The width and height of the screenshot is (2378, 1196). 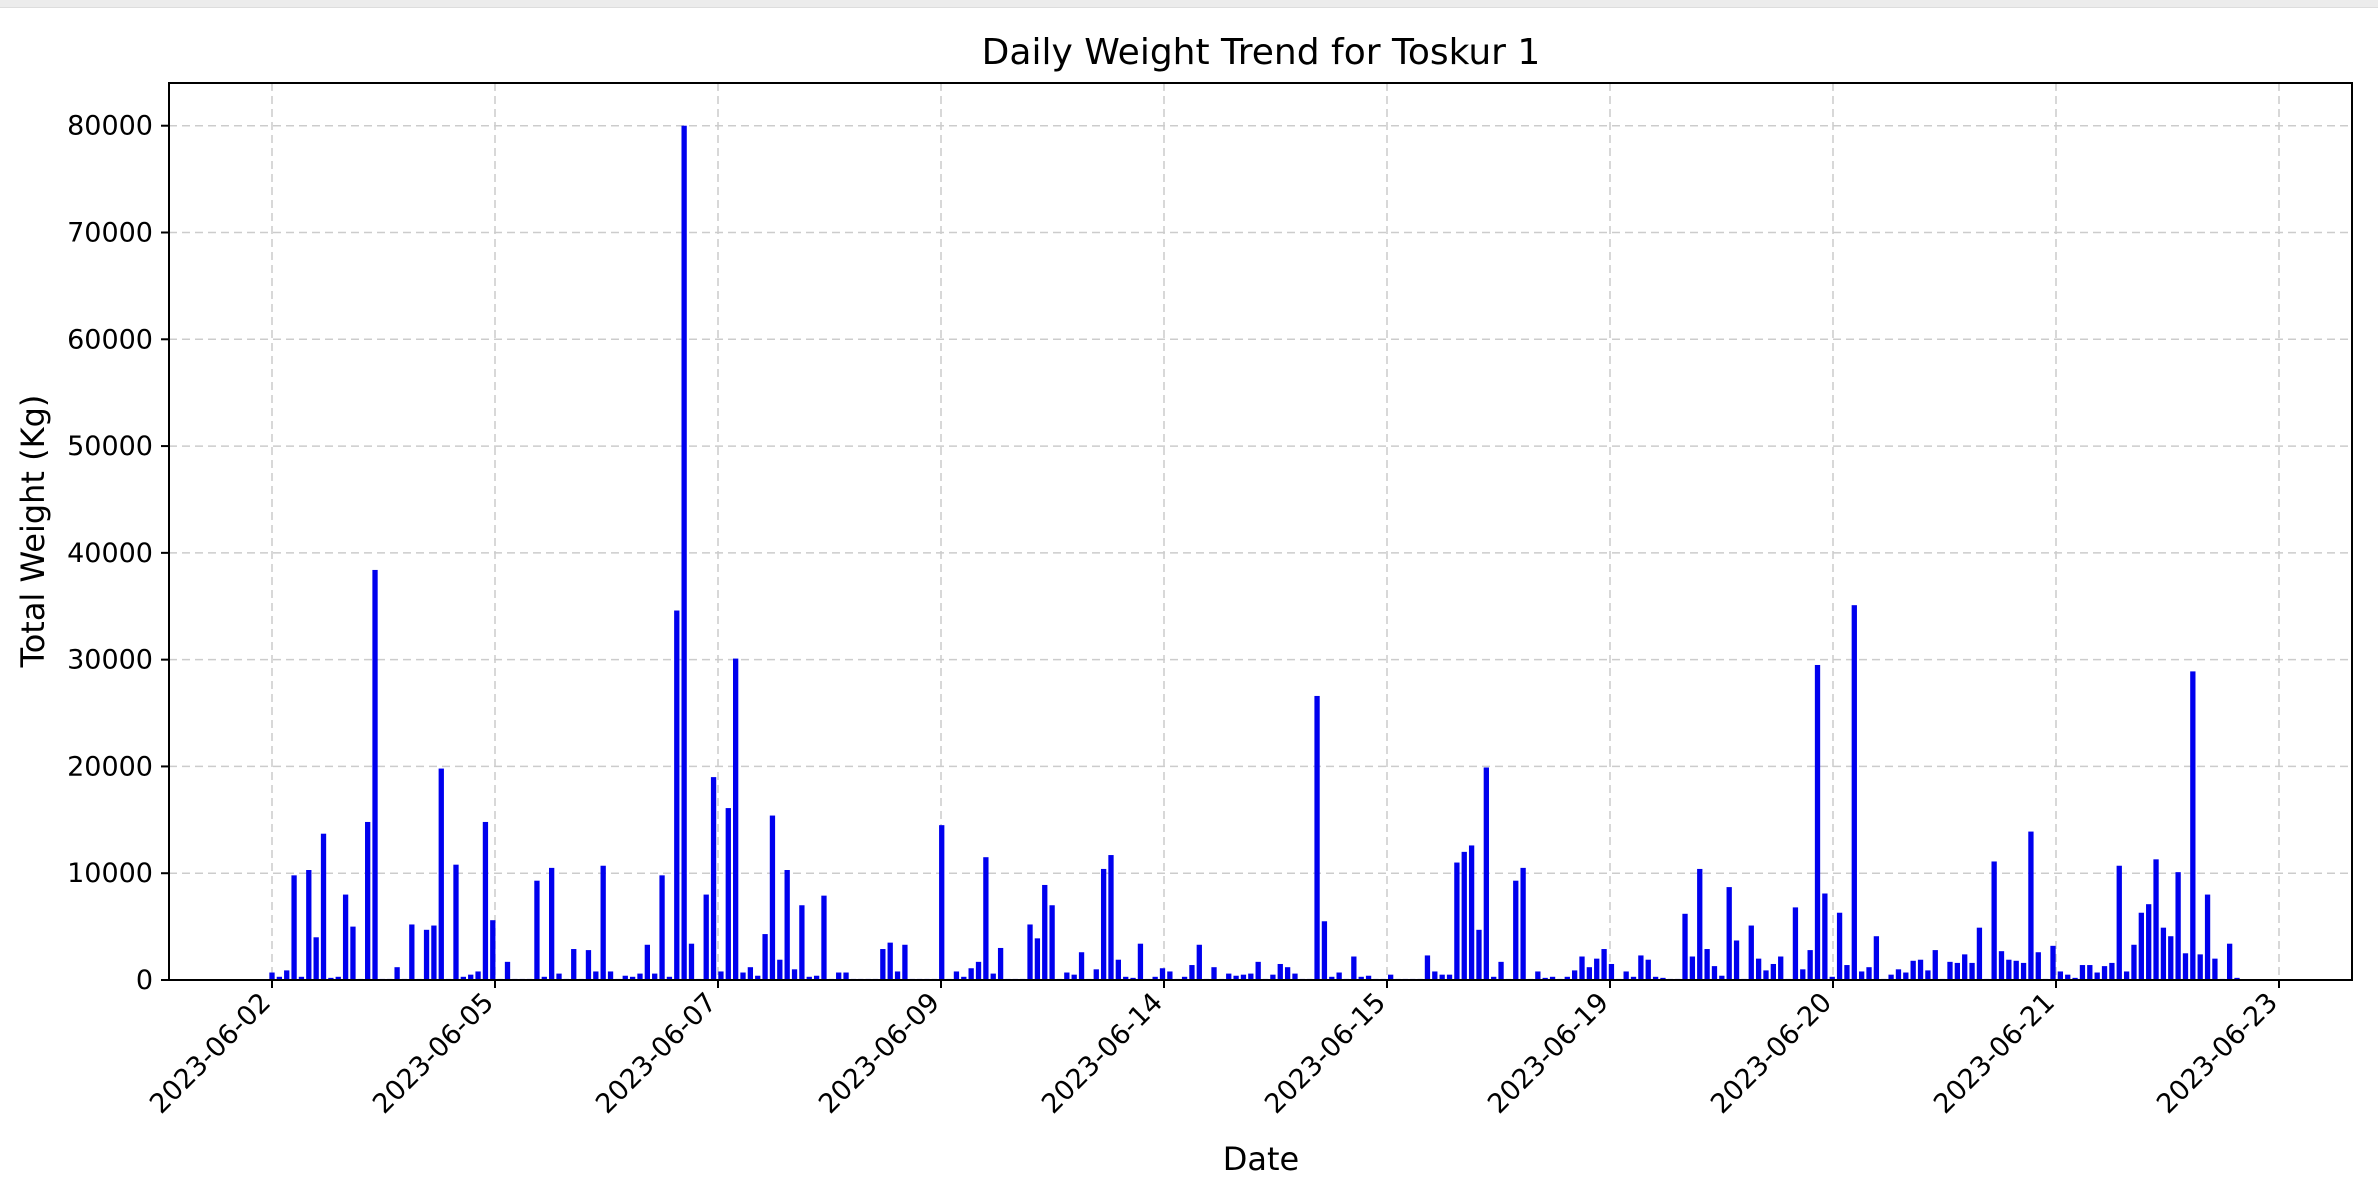 I want to click on x-tick-label: 2023-06-07, so click(x=656, y=1053).